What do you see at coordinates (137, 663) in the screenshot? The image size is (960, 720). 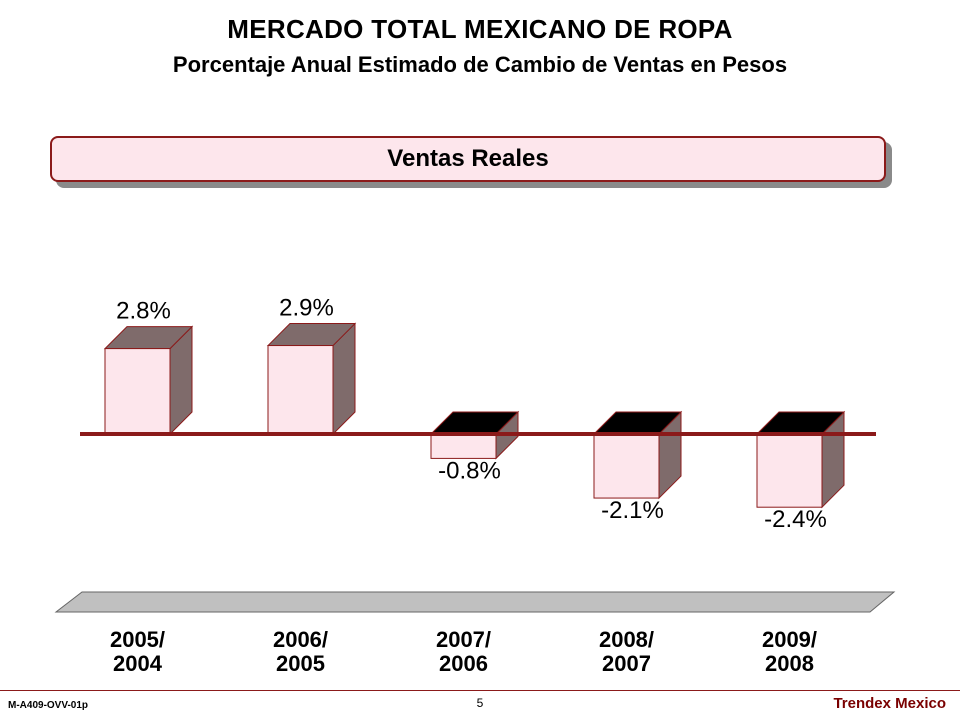 I see `category-label-line: 2004` at bounding box center [137, 663].